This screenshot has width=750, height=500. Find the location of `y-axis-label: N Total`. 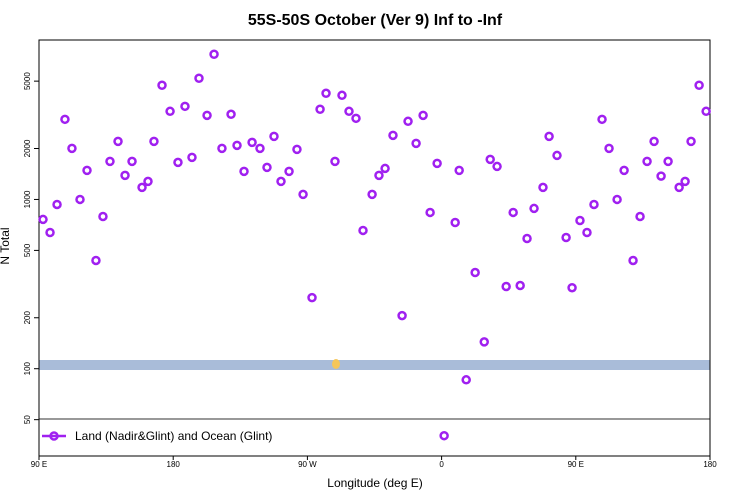

y-axis-label: N Total is located at coordinates (6, 245).